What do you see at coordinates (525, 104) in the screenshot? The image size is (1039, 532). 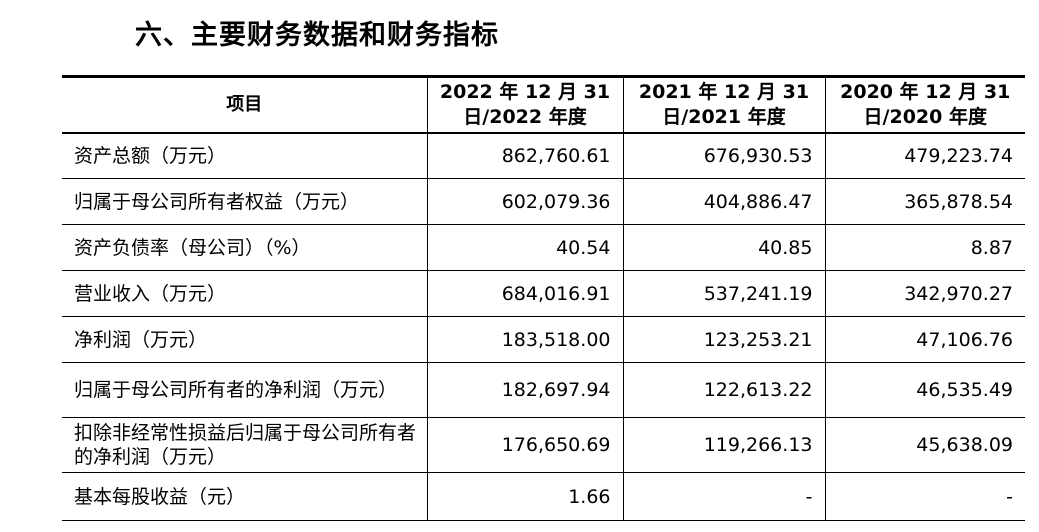 I see `column-header-2022: 2022 年 12 月 31 日/2022 年度` at bounding box center [525, 104].